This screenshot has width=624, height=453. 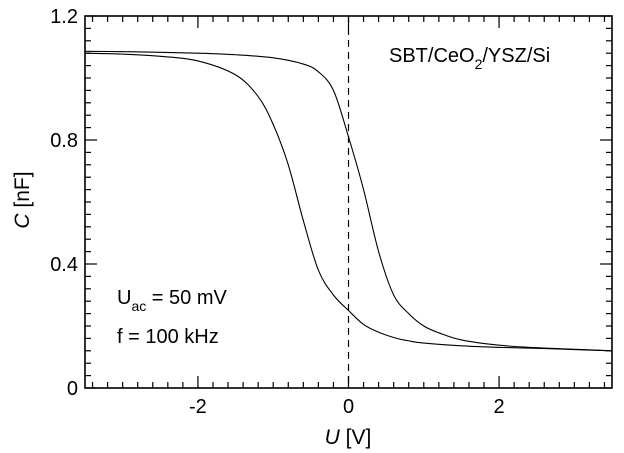 I want to click on x-tick-label: 0, so click(x=348, y=407).